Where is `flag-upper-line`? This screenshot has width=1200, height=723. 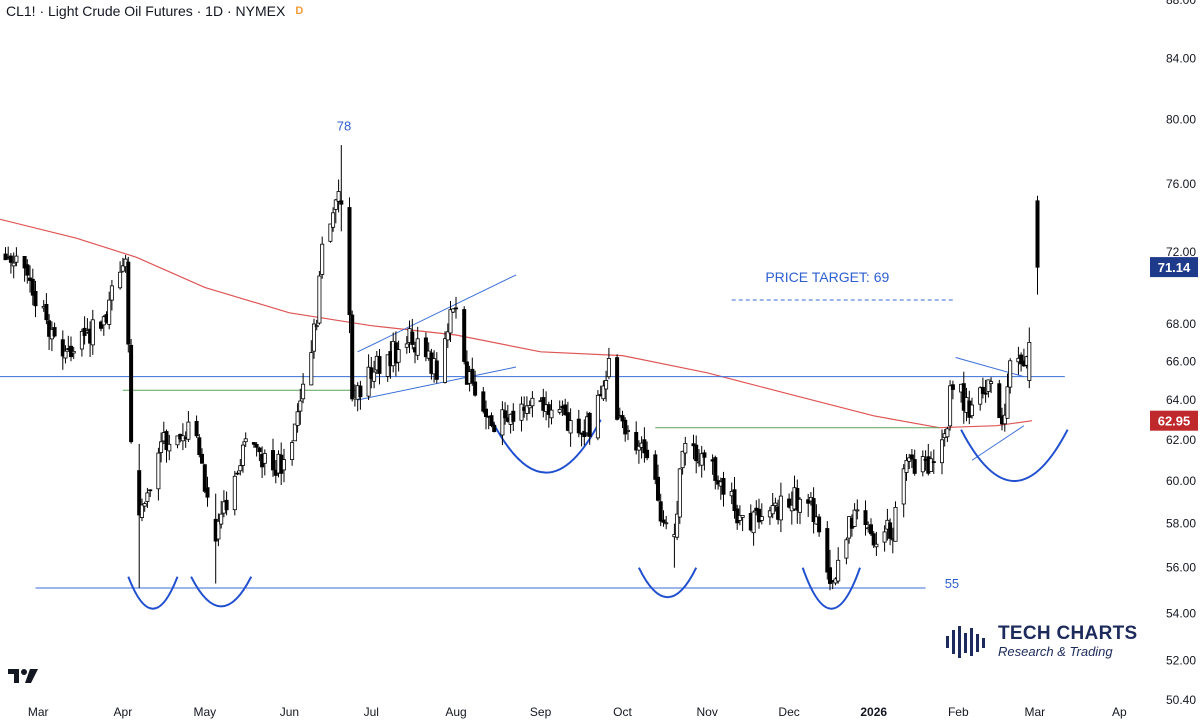 flag-upper-line is located at coordinates (437, 313).